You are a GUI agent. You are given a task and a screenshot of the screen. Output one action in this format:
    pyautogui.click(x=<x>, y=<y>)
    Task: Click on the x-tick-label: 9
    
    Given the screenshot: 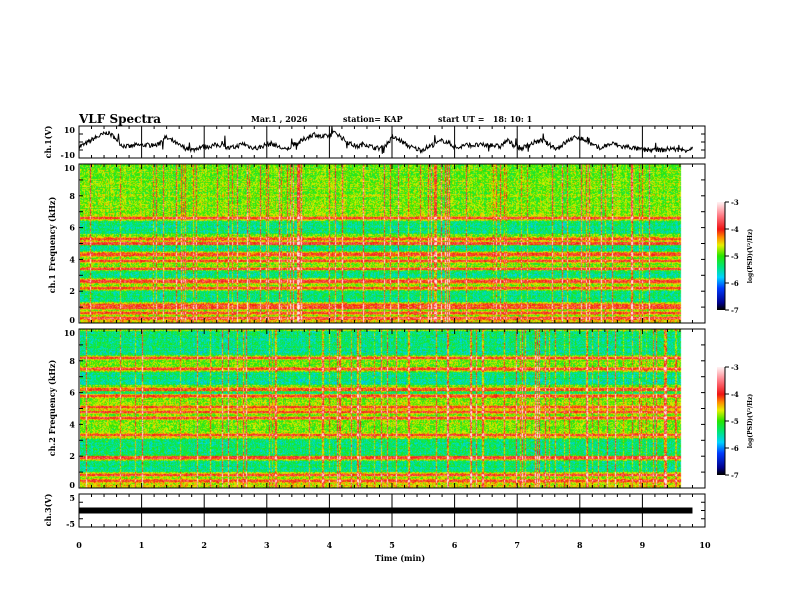 What is the action you would take?
    pyautogui.click(x=643, y=545)
    